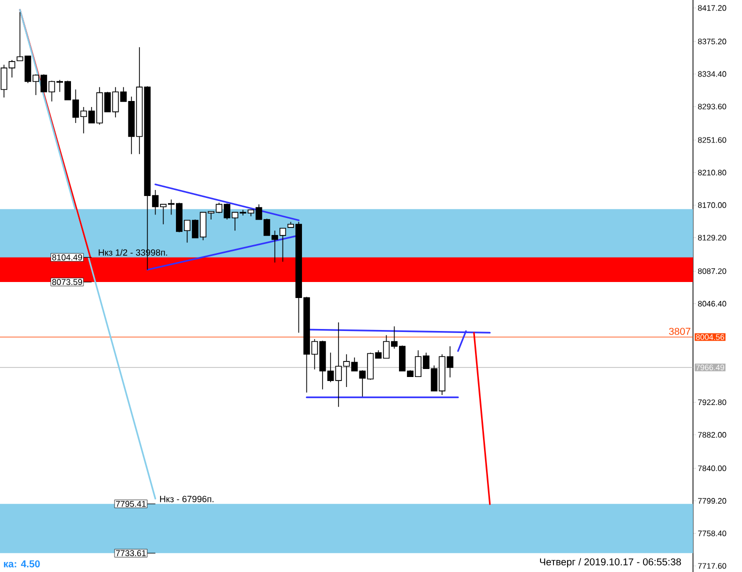  What do you see at coordinates (67, 282) in the screenshot?
I see `annotation: 8073.59` at bounding box center [67, 282].